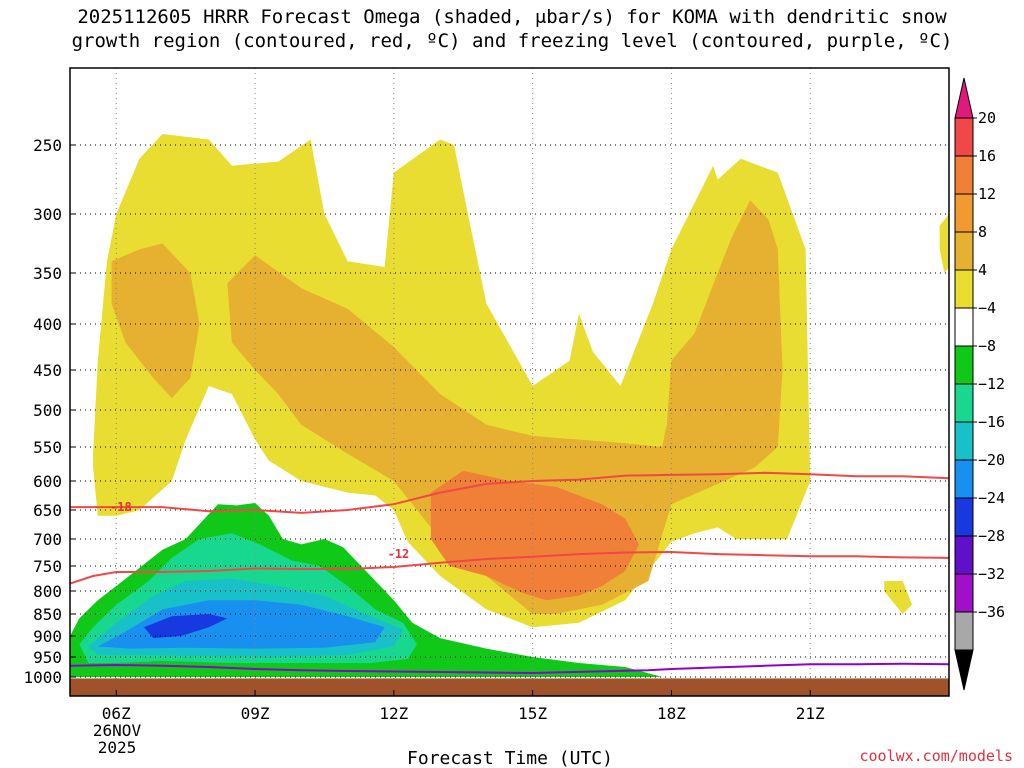 This screenshot has width=1024, height=768. I want to click on date-label-year: 2025, so click(117, 747).